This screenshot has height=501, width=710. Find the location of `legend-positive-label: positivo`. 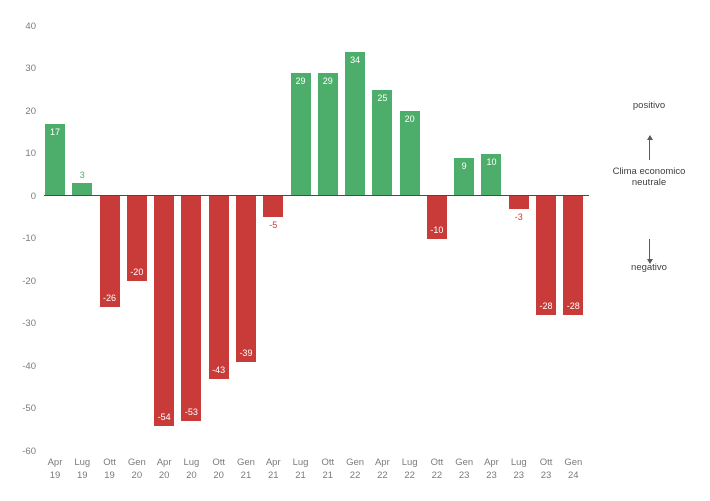

legend-positive-label: positivo is located at coordinates (649, 105).